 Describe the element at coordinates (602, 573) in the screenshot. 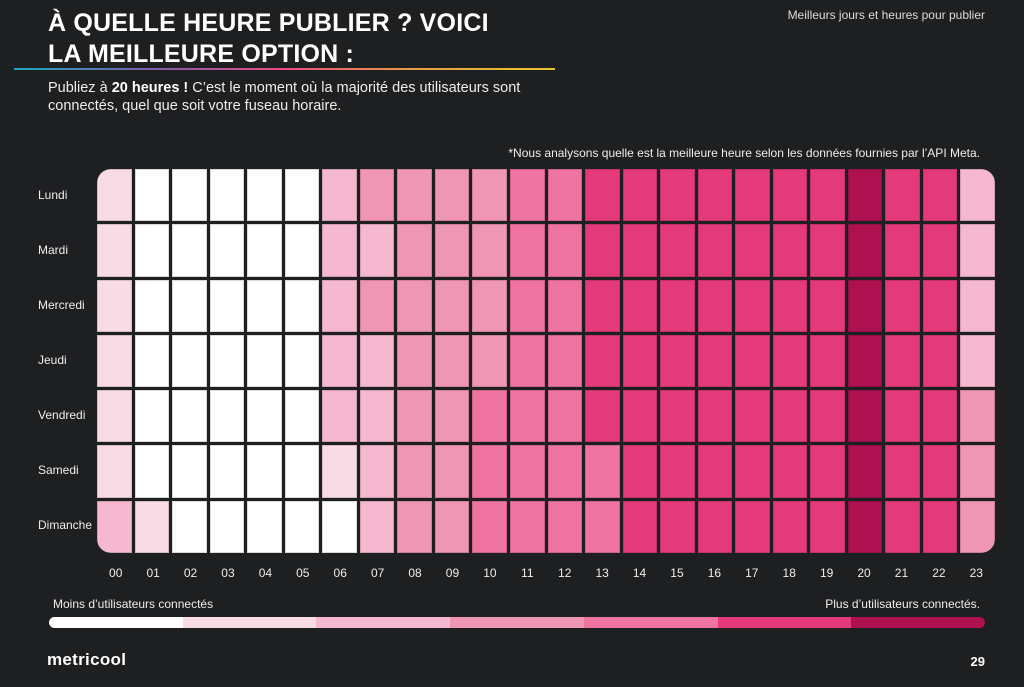

I see `hour-label: 13` at that location.